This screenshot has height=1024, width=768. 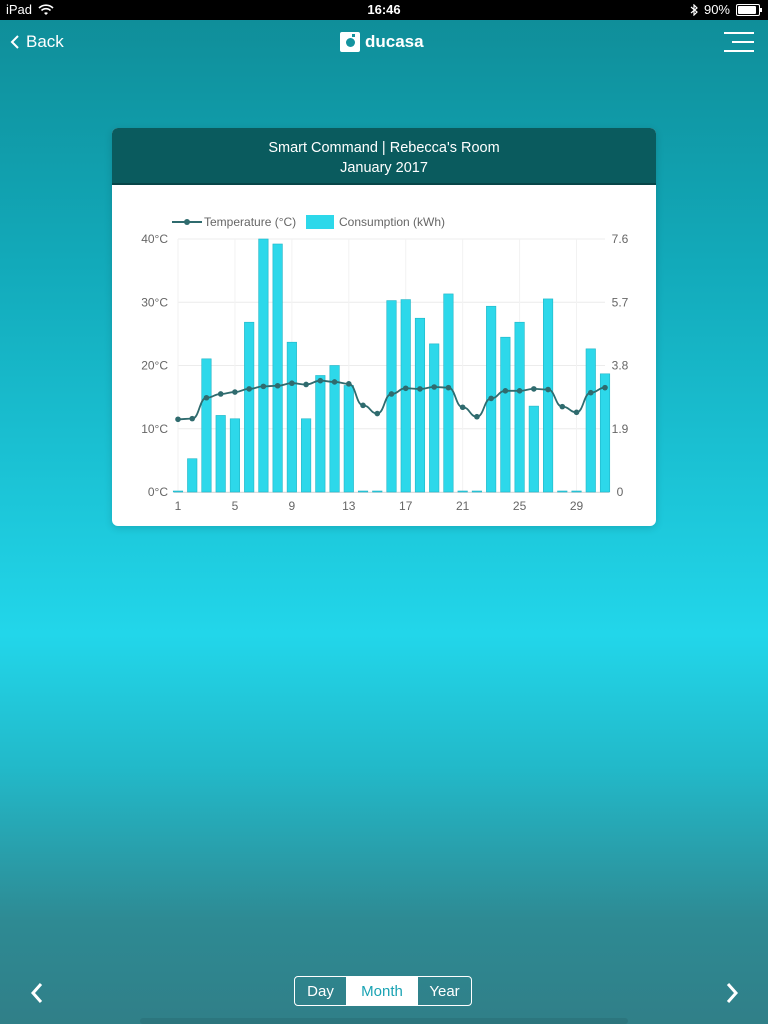 I want to click on battery-icon, so click(x=749, y=9).